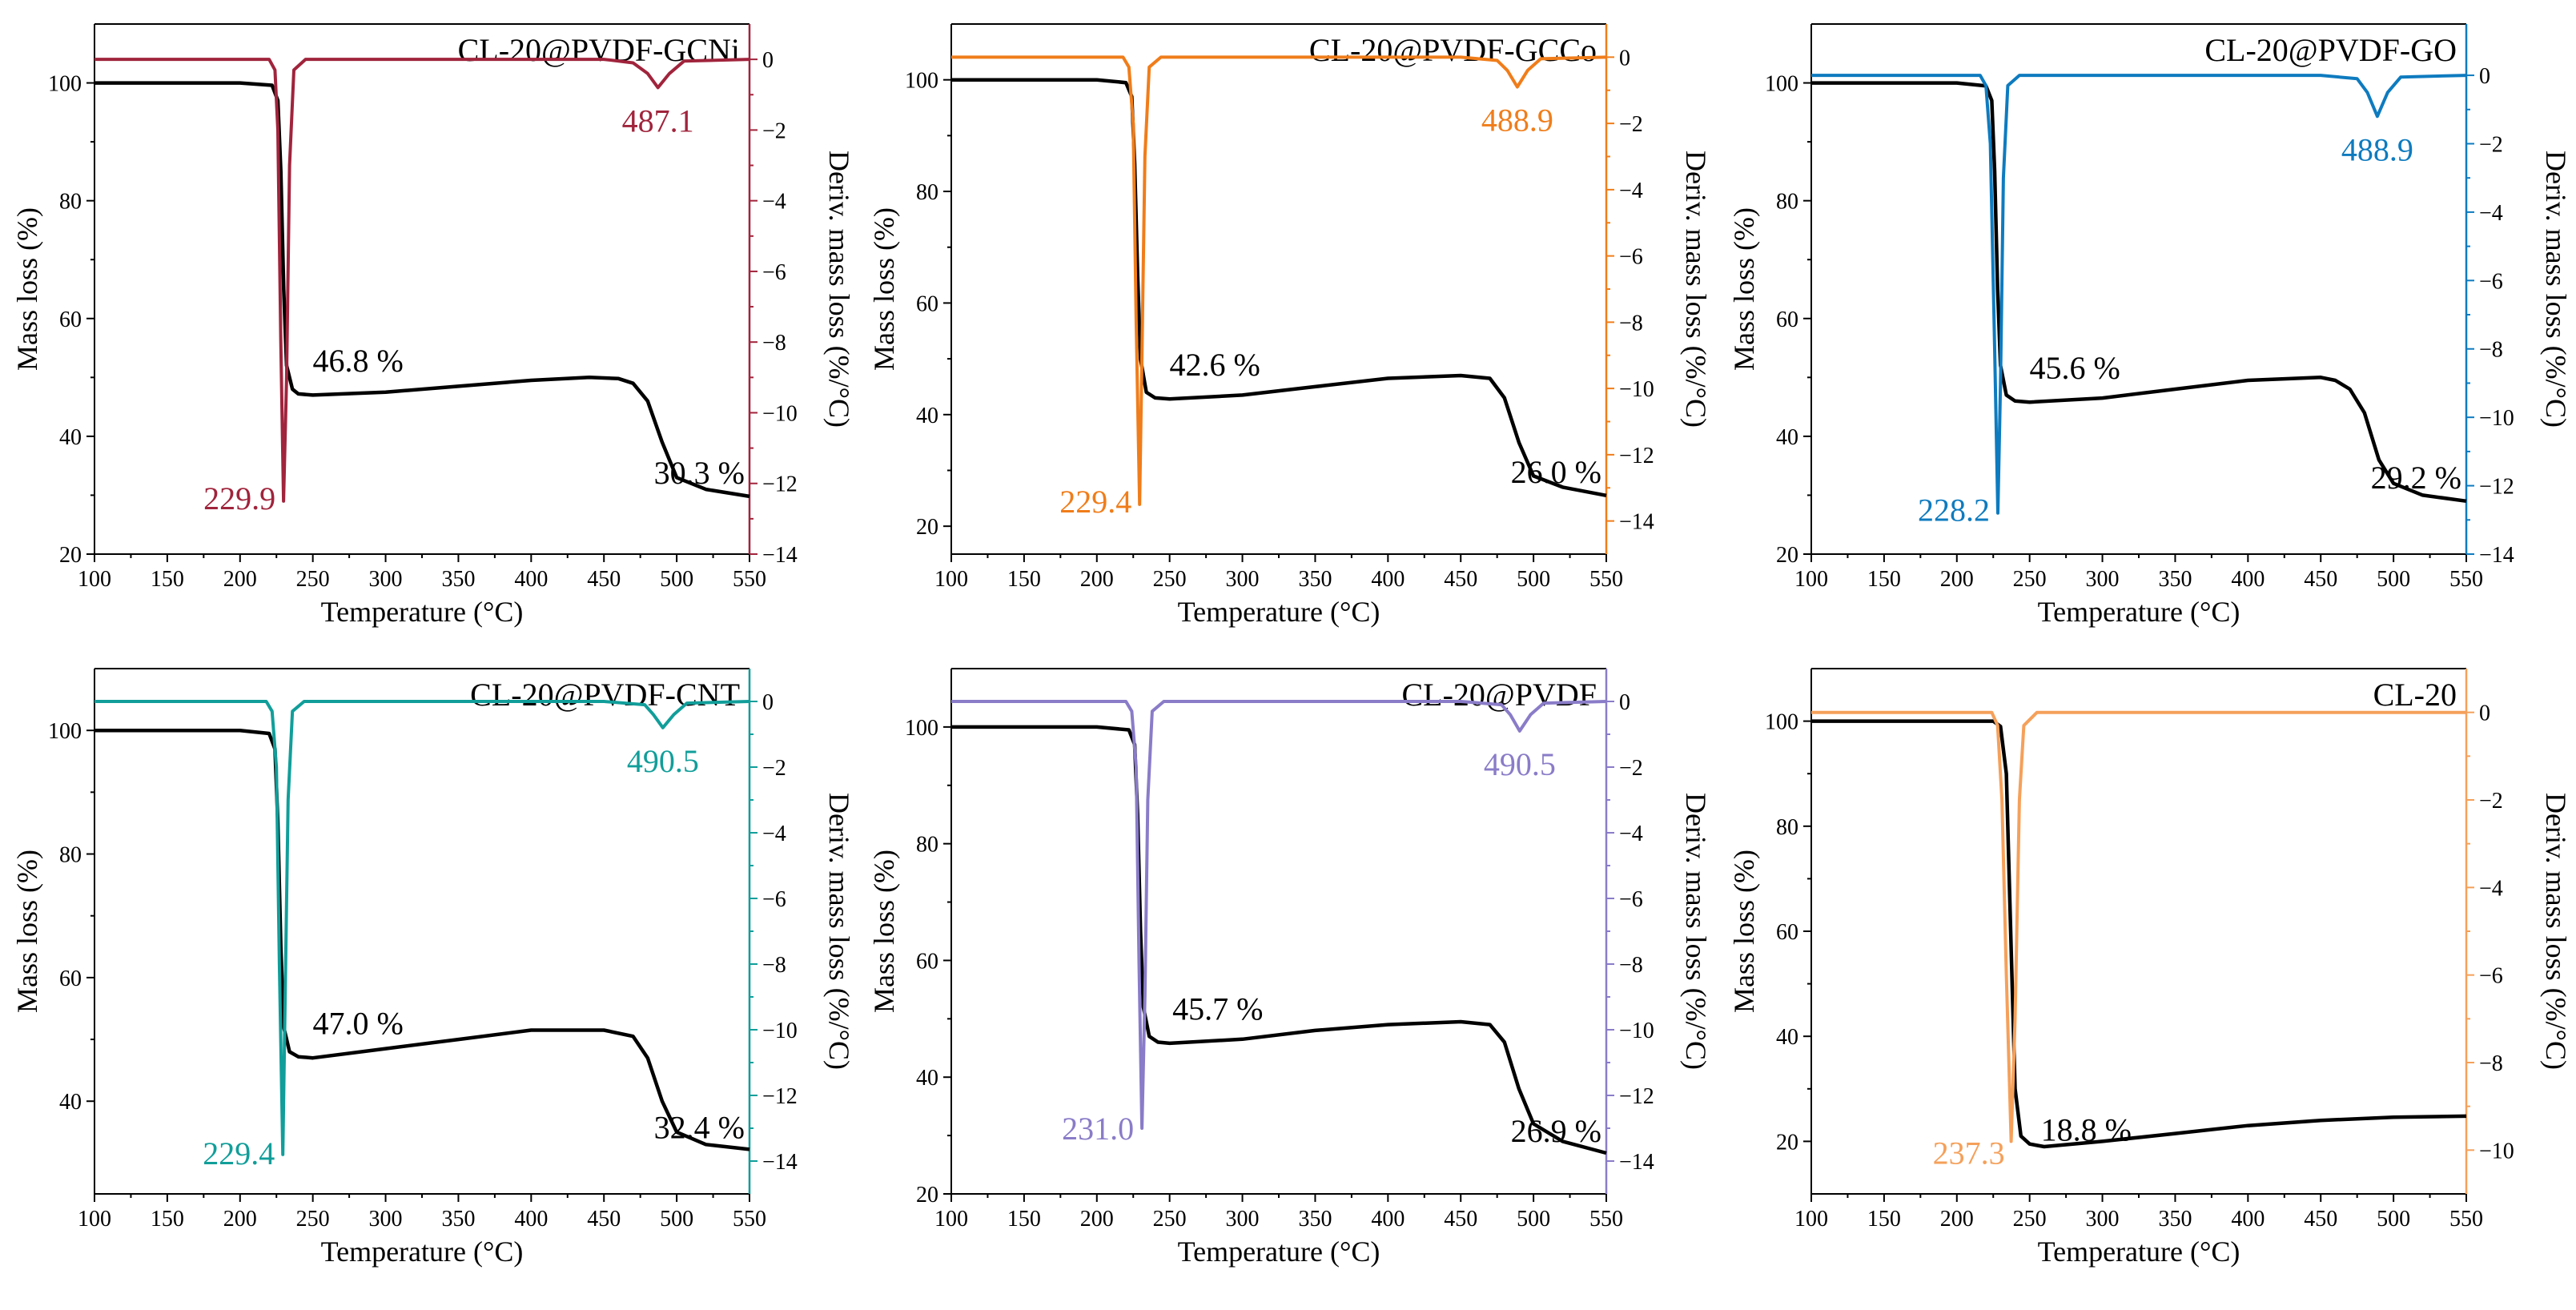 This screenshot has height=1310, width=2576. What do you see at coordinates (699, 473) in the screenshot?
I see `annotation-label: 30.3 %` at bounding box center [699, 473].